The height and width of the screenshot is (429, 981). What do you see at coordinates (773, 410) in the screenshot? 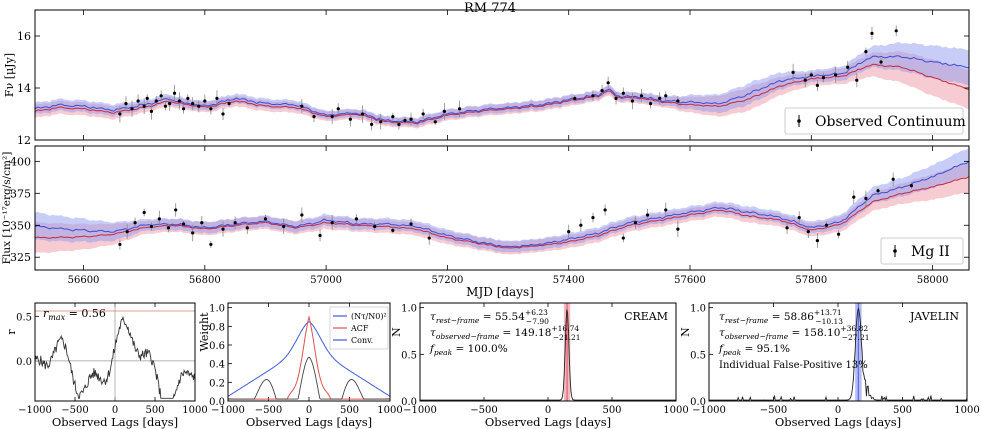
I see `javelin-xtick-label: −500` at bounding box center [773, 410].